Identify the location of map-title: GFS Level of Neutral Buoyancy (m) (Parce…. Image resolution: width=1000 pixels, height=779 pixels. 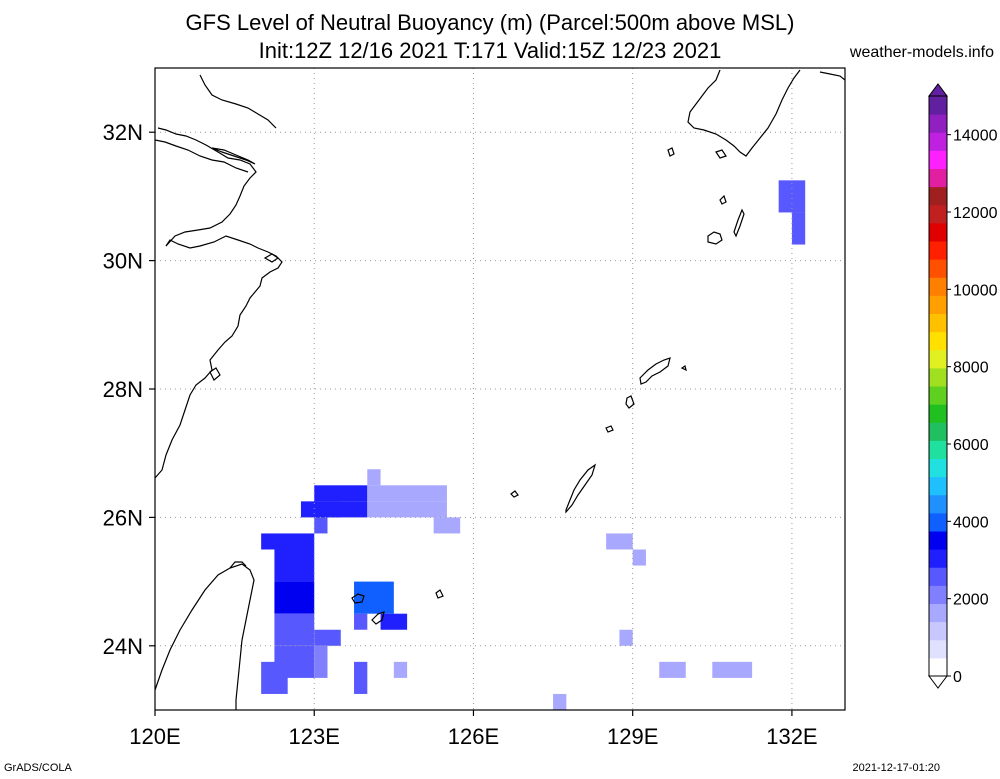
(490, 22).